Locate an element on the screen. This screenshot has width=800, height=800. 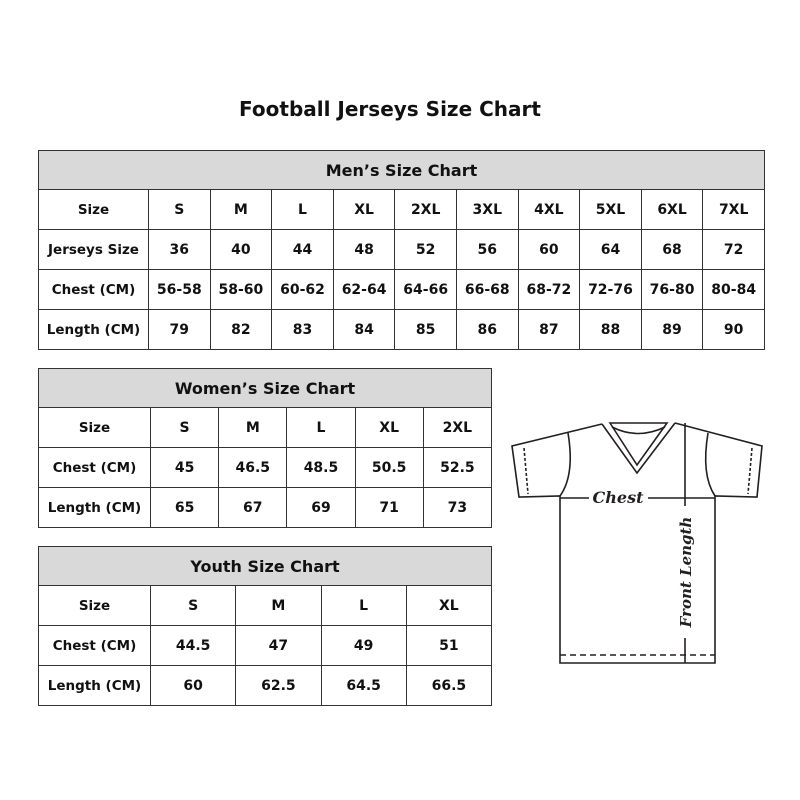
table-row: Length (CM) 79 82 83 84 85 86 87 88 89 90 is located at coordinates (401, 329).